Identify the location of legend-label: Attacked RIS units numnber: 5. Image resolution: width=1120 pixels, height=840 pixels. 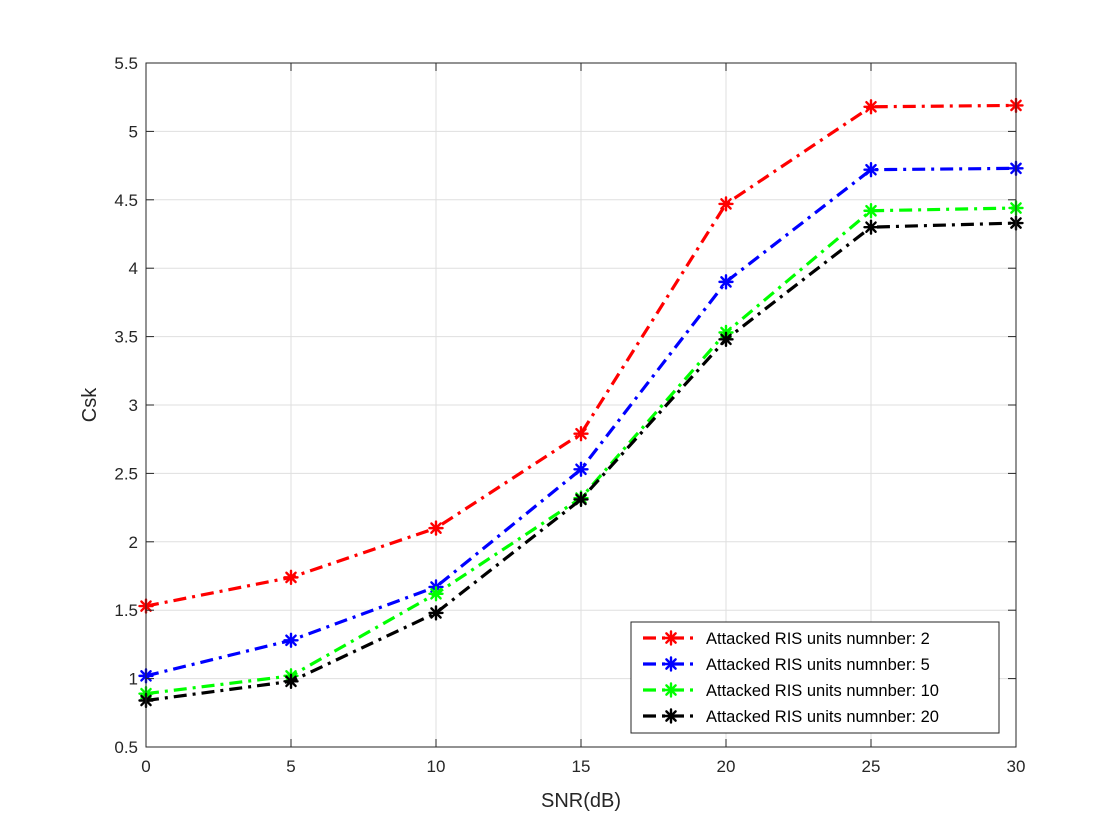
(818, 665).